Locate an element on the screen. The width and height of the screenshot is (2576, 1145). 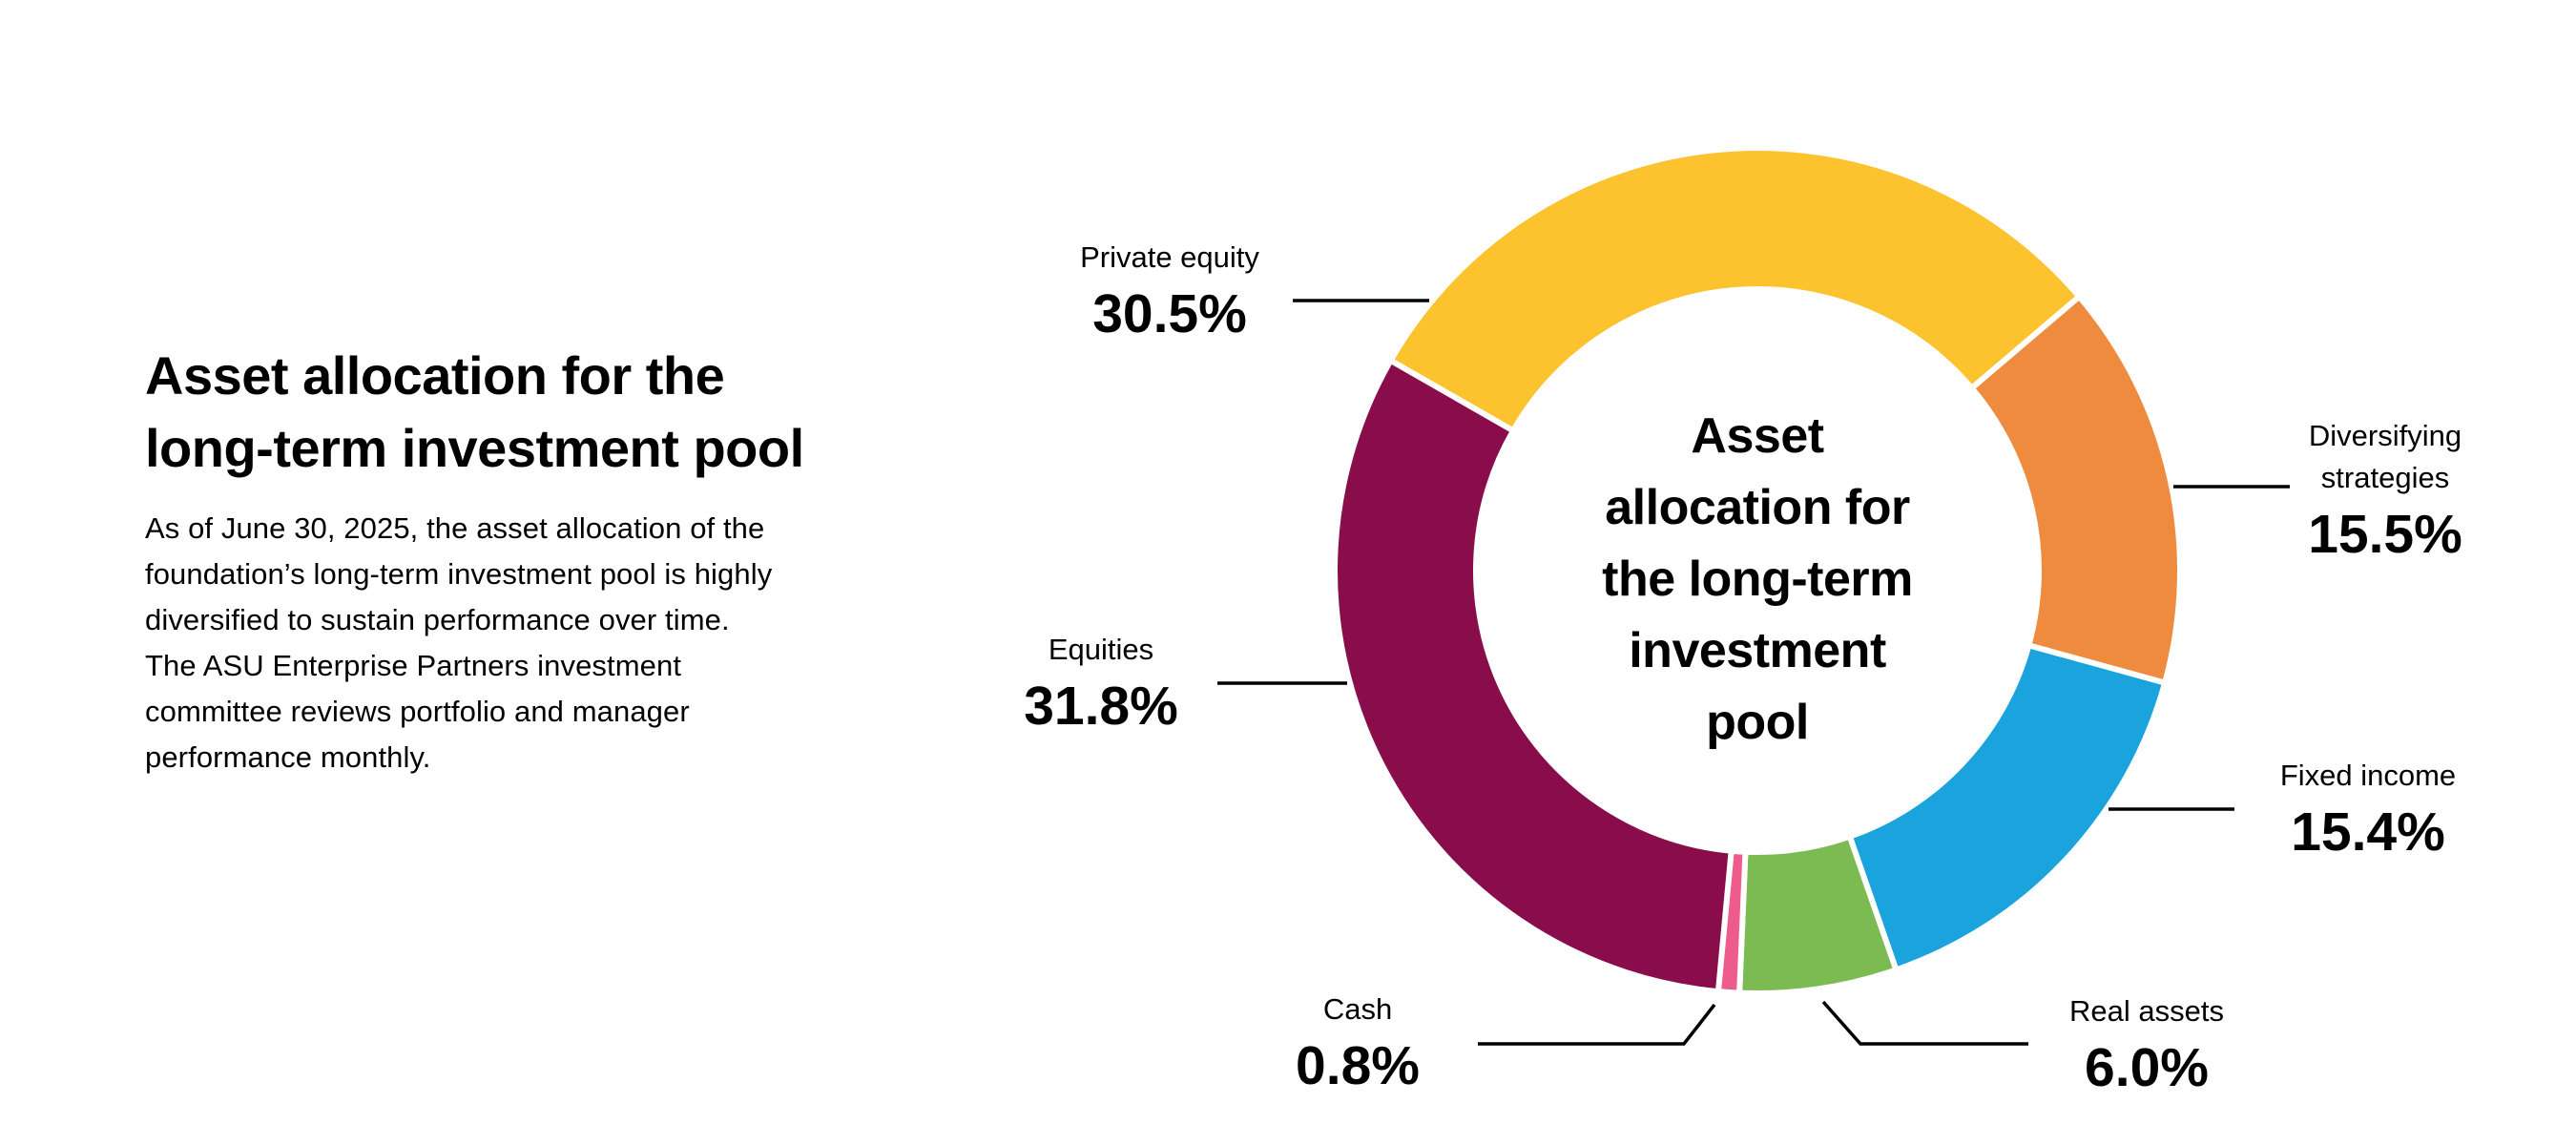
segment-label: Diversifying is located at coordinates (2385, 435).